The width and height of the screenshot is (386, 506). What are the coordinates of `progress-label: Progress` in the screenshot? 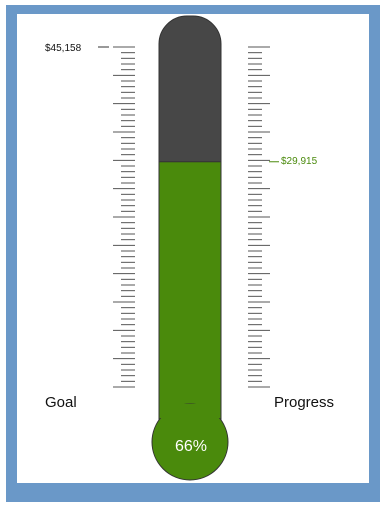 It's located at (304, 402).